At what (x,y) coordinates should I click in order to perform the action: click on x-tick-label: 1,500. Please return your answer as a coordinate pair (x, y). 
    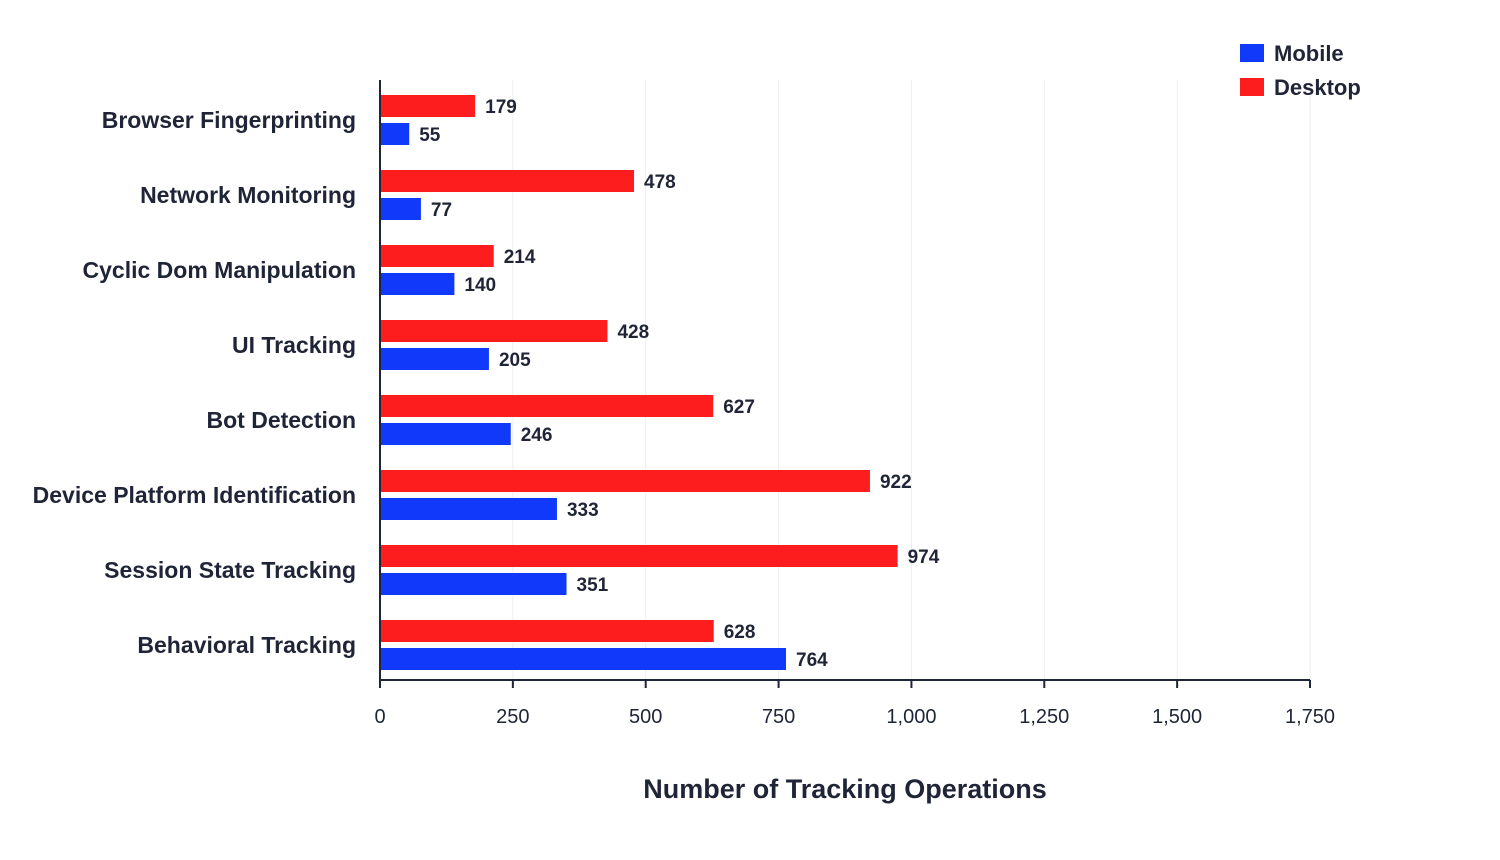
    Looking at the image, I should click on (1177, 717).